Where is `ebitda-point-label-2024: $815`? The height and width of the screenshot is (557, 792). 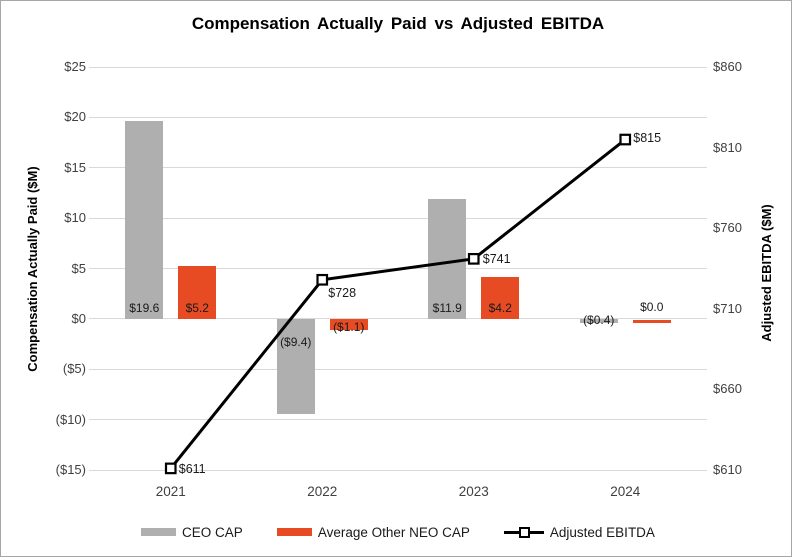 ebitda-point-label-2024: $815 is located at coordinates (647, 137).